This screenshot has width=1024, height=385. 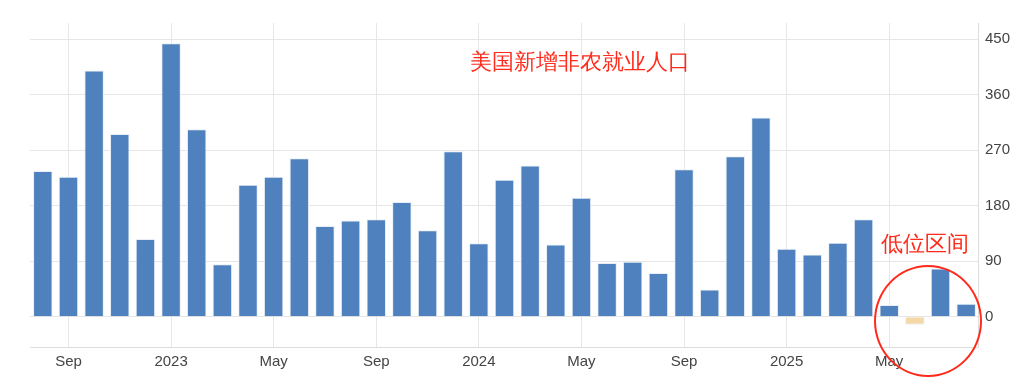 I want to click on y-tick-label: 180, so click(x=997, y=204).